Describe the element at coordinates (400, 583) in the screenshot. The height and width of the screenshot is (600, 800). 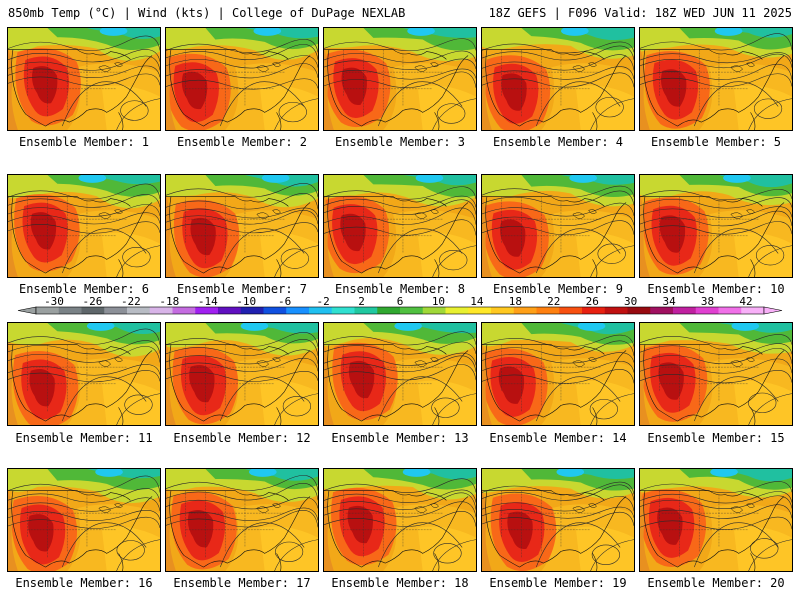
I see `ensemble-member-label: Ensemble Member: 18` at that location.